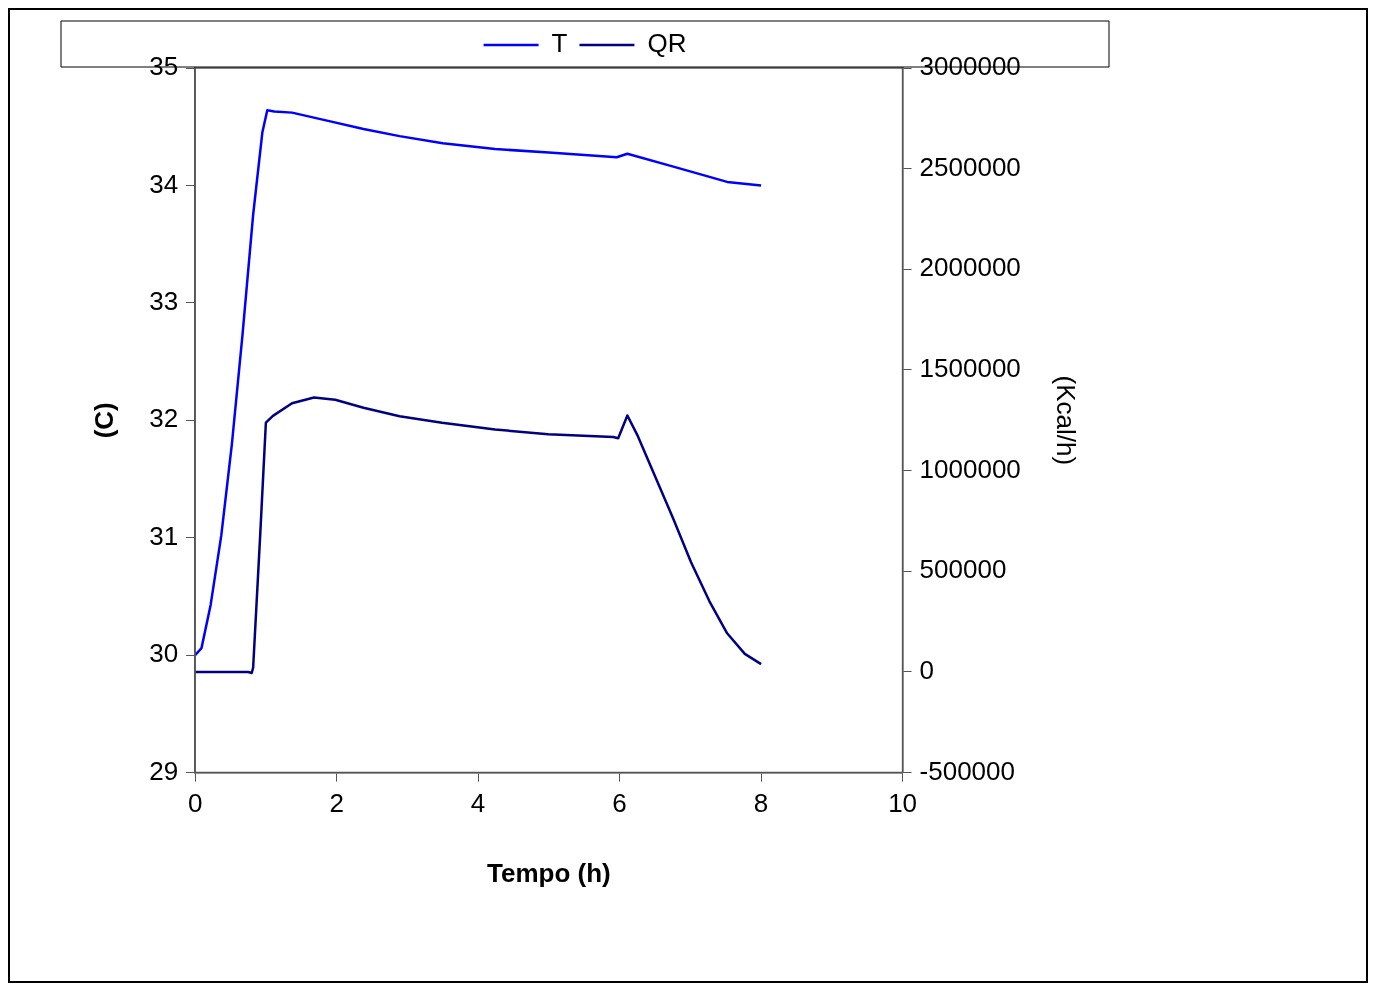  What do you see at coordinates (548, 872) in the screenshot?
I see `x-axis-title: Tempo (h)` at bounding box center [548, 872].